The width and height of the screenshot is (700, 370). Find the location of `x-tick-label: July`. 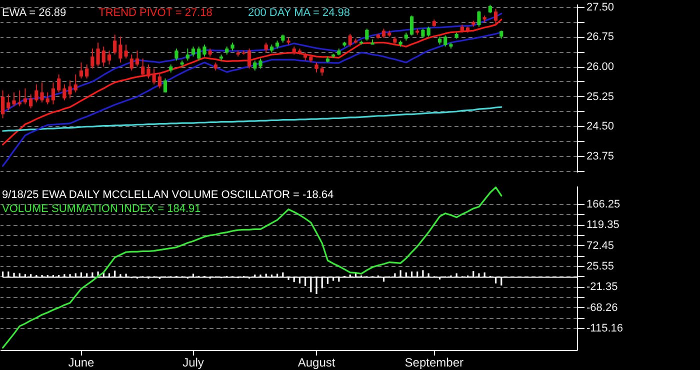

x-tick-label: July is located at coordinates (193, 363).